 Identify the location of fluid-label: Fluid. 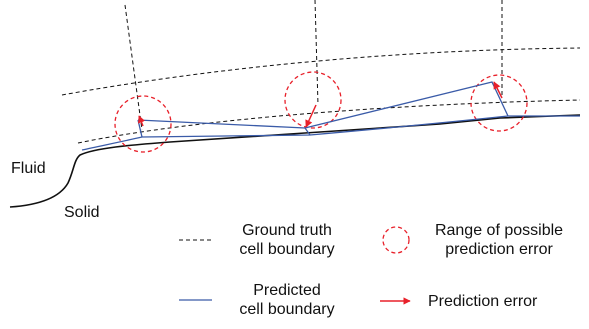
(28, 168).